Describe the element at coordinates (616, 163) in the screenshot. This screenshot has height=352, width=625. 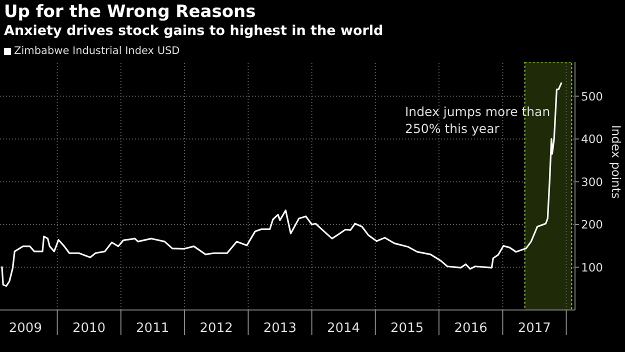
I see `y-axis-title: Index points` at that location.